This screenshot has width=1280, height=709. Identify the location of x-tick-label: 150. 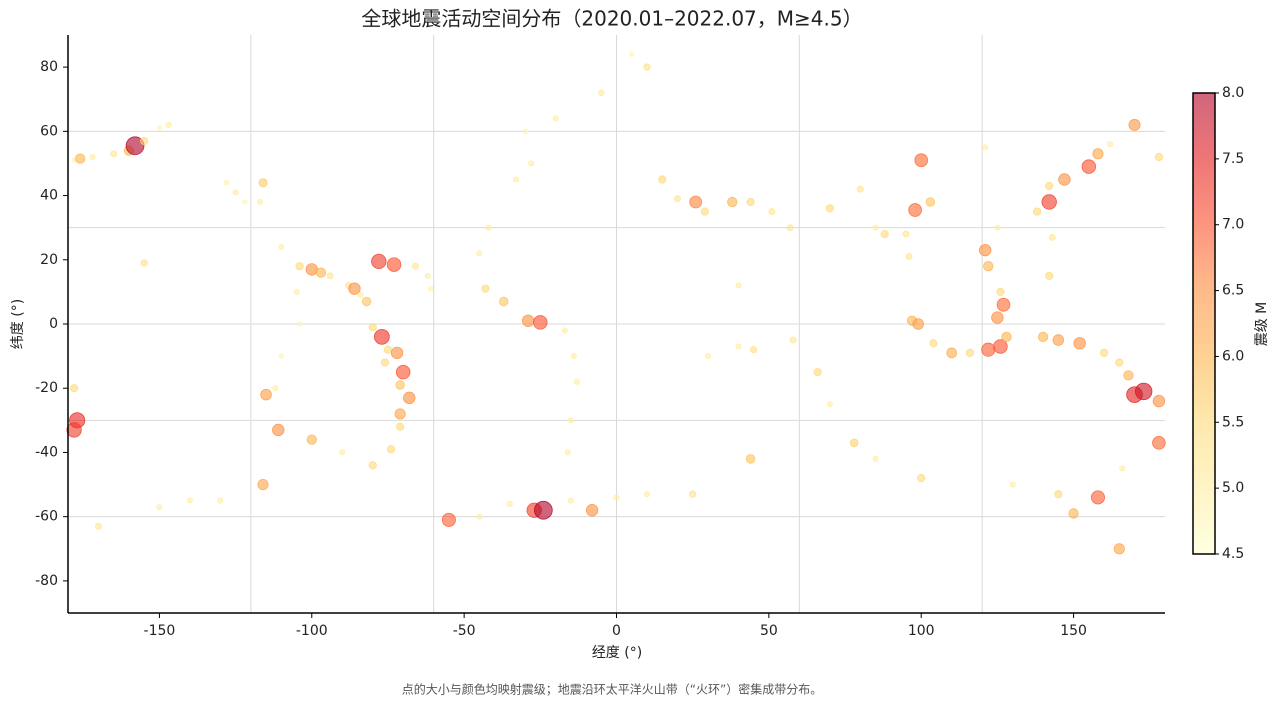
(1073, 631).